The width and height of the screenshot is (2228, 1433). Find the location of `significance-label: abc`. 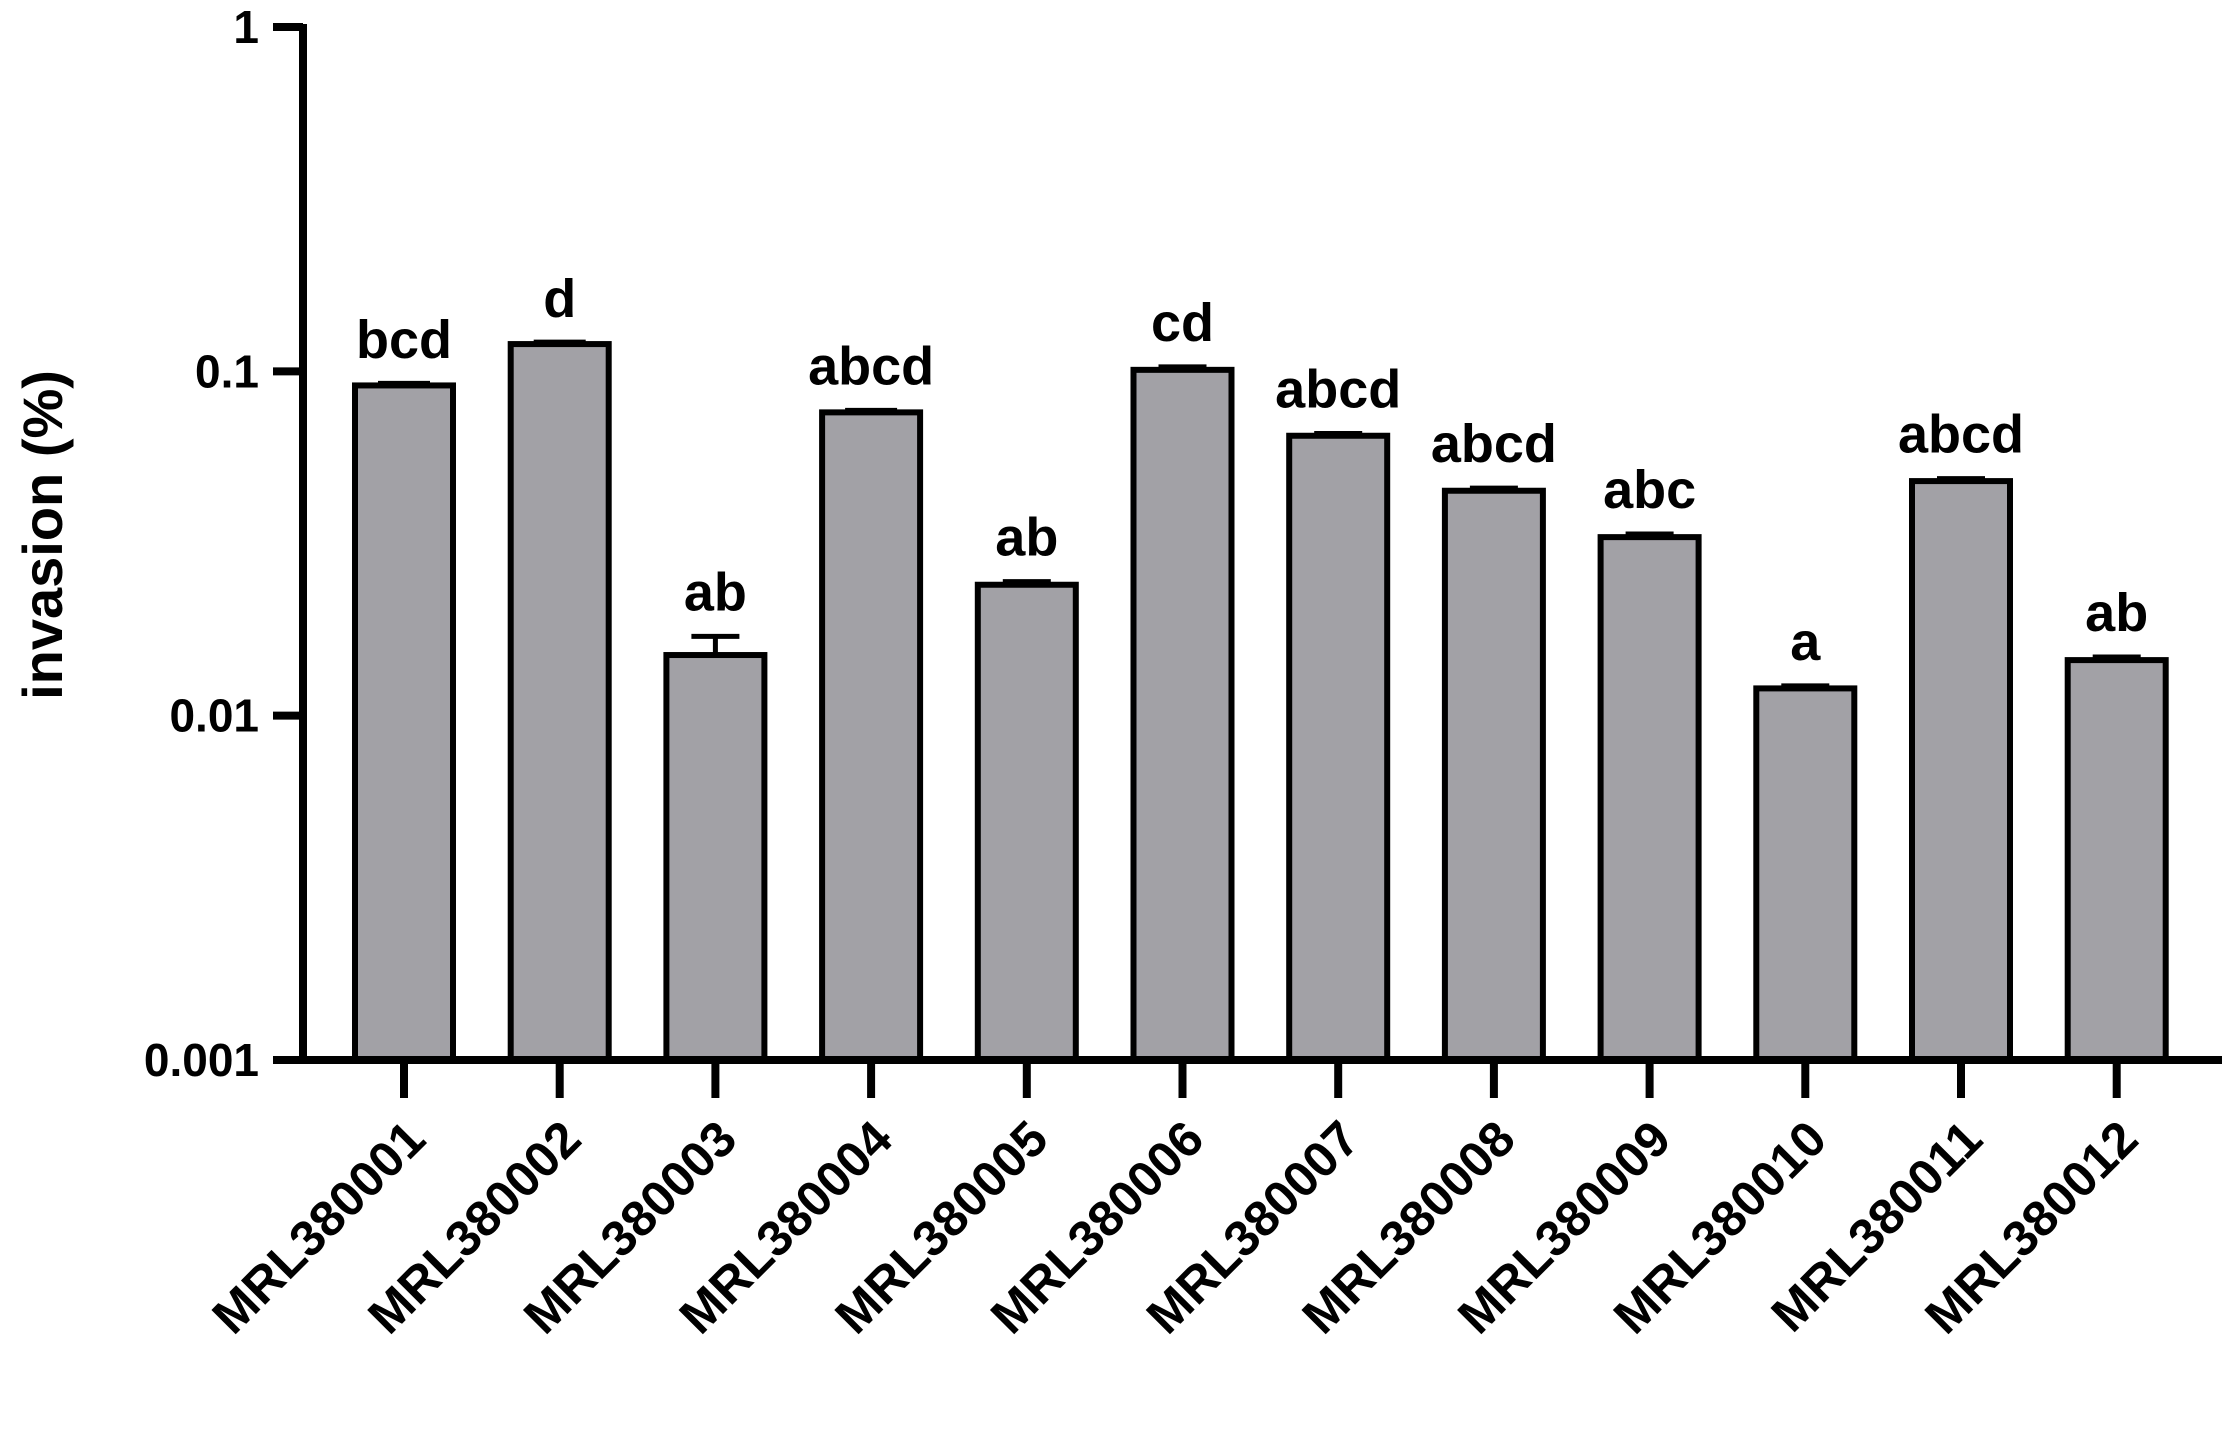

significance-label: abc is located at coordinates (1649, 490).